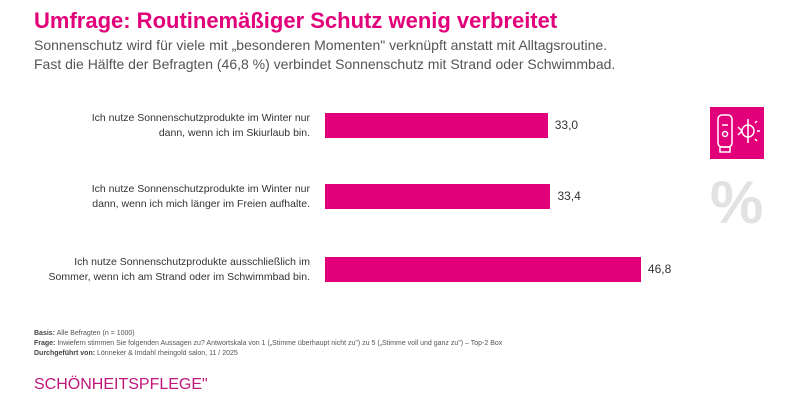 This screenshot has width=800, height=400. Describe the element at coordinates (566, 125) in the screenshot. I see `value-label: 33,0` at that location.